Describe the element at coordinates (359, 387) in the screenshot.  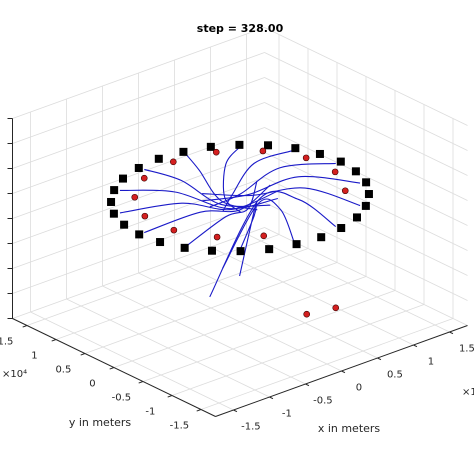
I see `x-tick-label: 0` at that location.